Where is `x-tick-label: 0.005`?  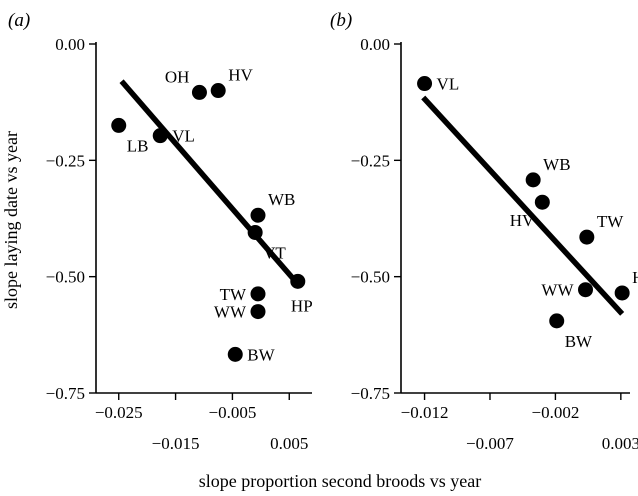
x-tick-label: 0.005 is located at coordinates (289, 443).